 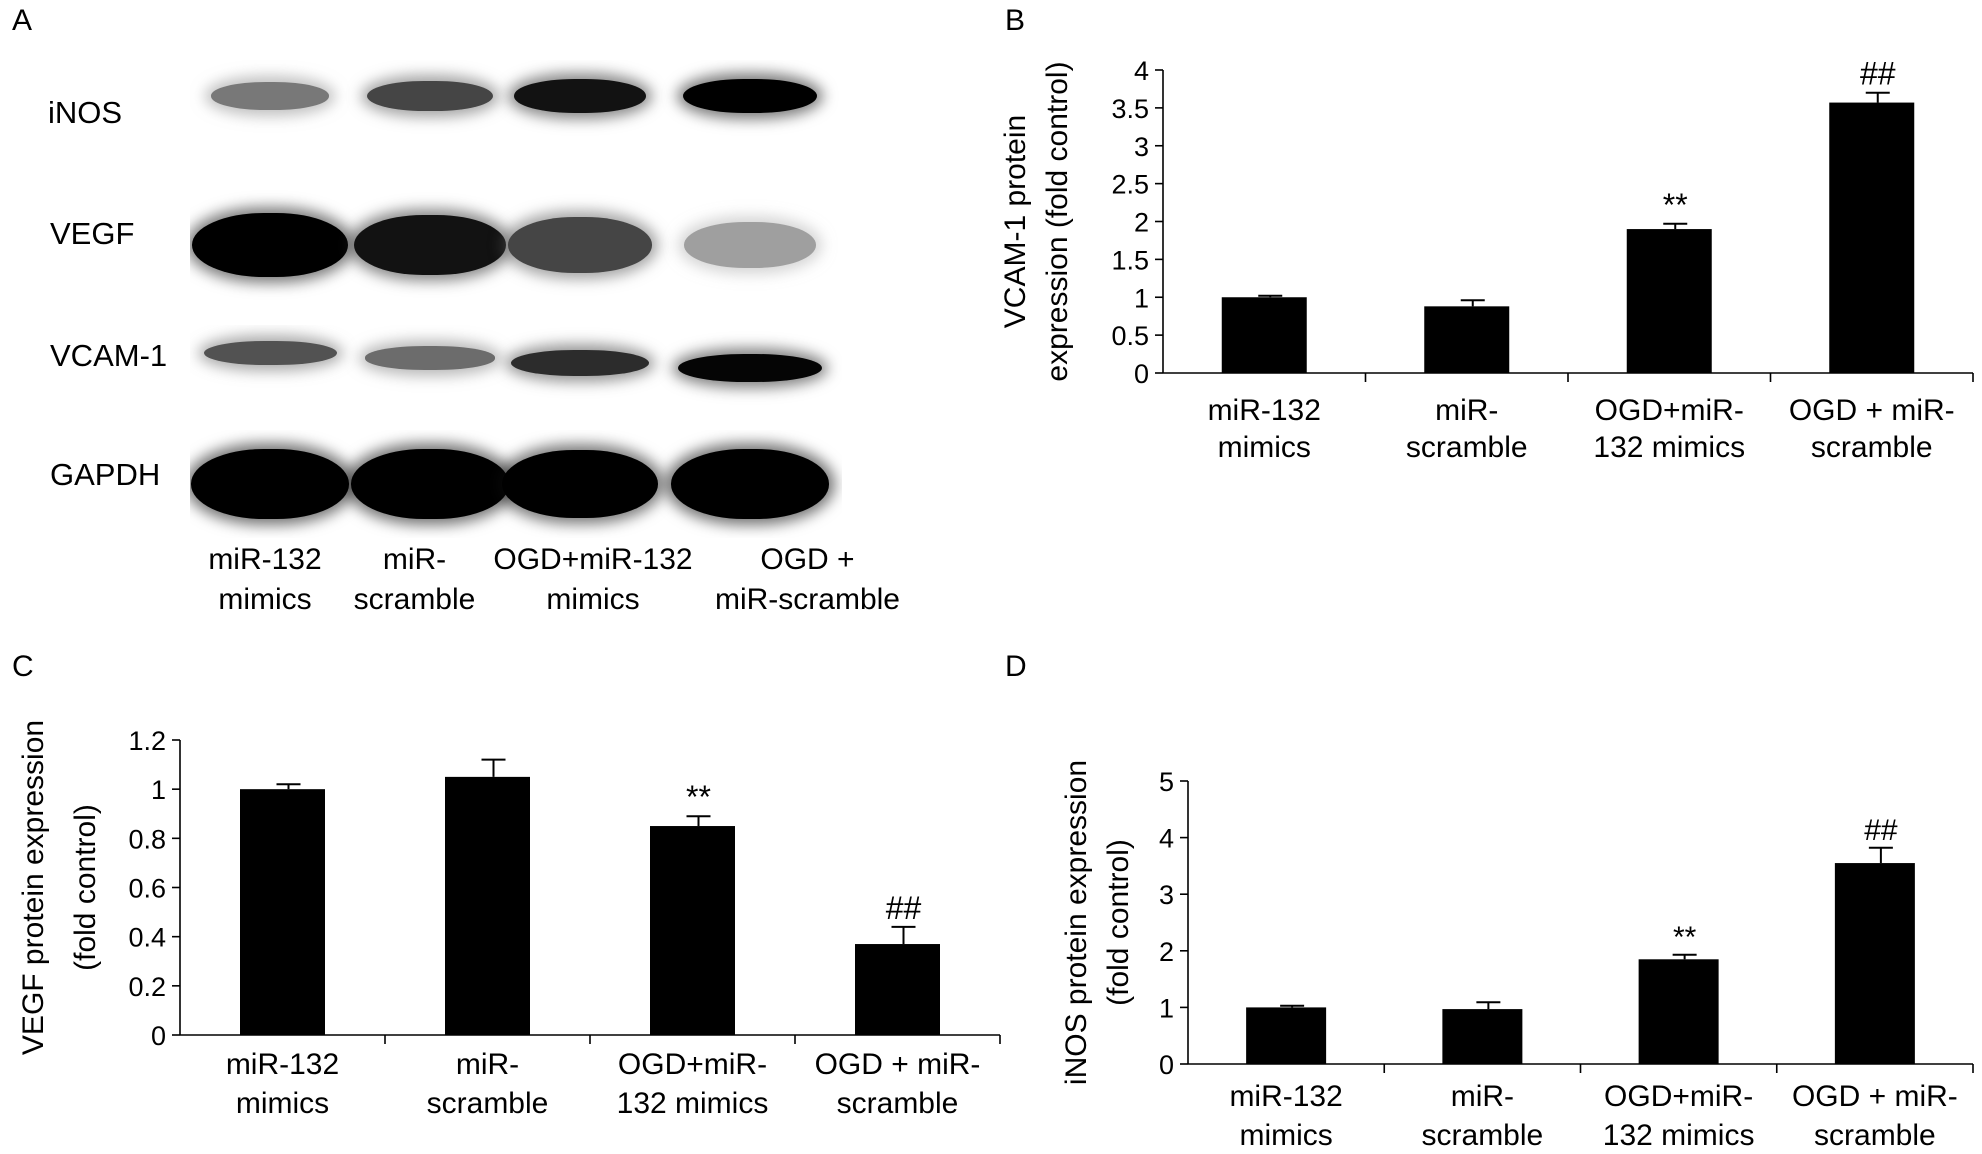 I want to click on y-tick-label: 0.8, so click(x=147, y=839).